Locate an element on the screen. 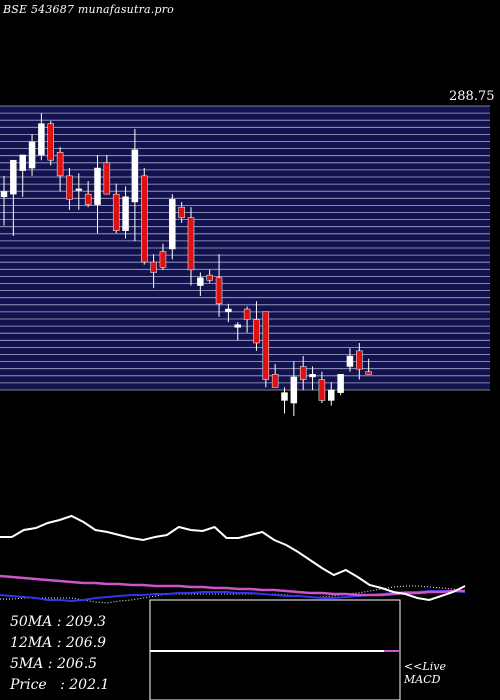 The height and width of the screenshot is (700, 500). white-ma-line is located at coordinates (233, 558).